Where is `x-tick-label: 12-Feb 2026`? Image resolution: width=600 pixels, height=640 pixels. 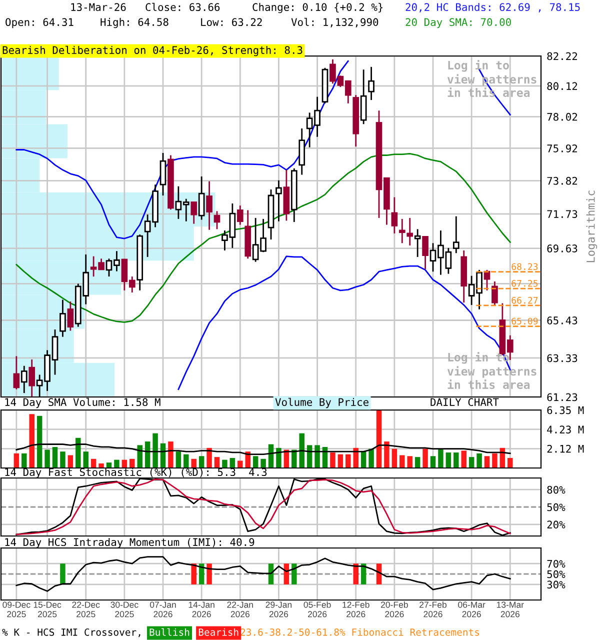
x-tick-label: 12-Feb 2026 is located at coordinates (356, 609).